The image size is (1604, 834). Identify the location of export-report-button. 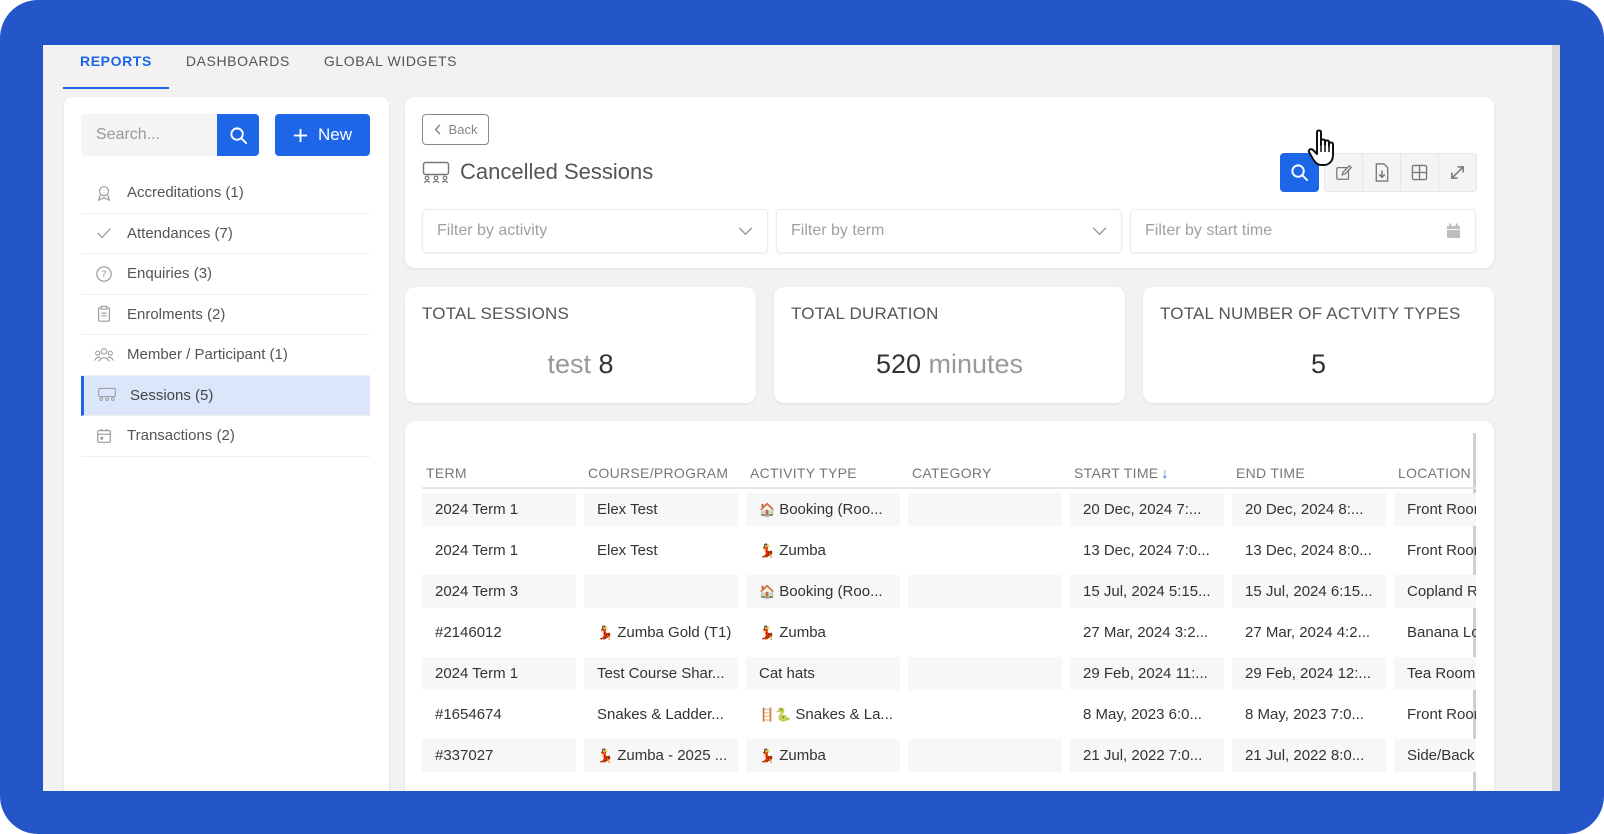
(1381, 172).